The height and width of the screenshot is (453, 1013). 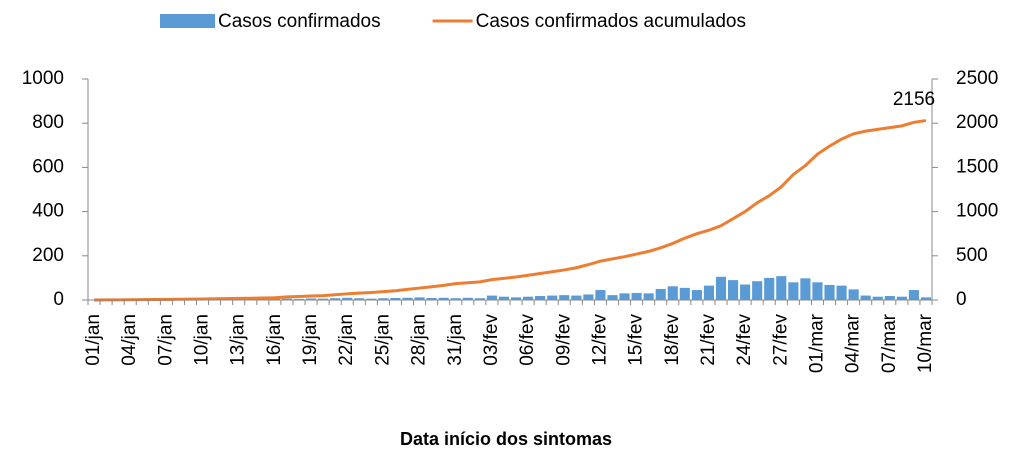 What do you see at coordinates (972, 255) in the screenshot?
I see `y2-tick-label: 500` at bounding box center [972, 255].